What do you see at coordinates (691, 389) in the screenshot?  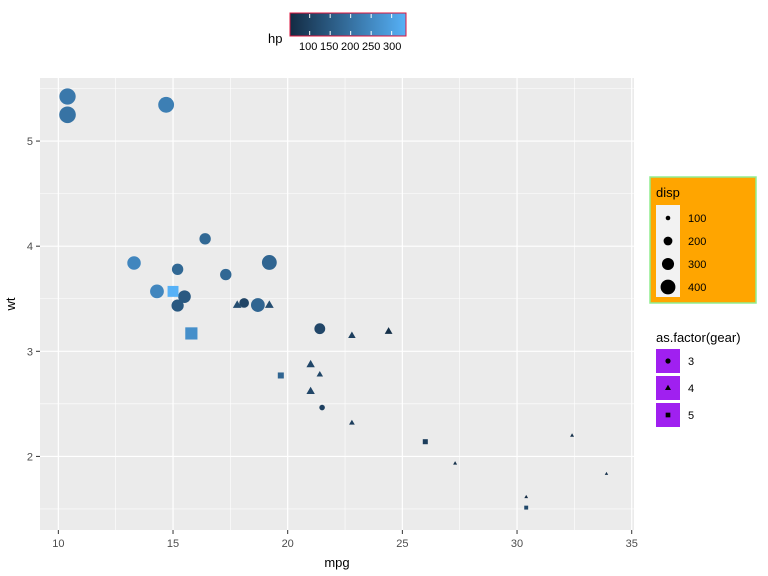 I see `shape-legend-label: 4` at bounding box center [691, 389].